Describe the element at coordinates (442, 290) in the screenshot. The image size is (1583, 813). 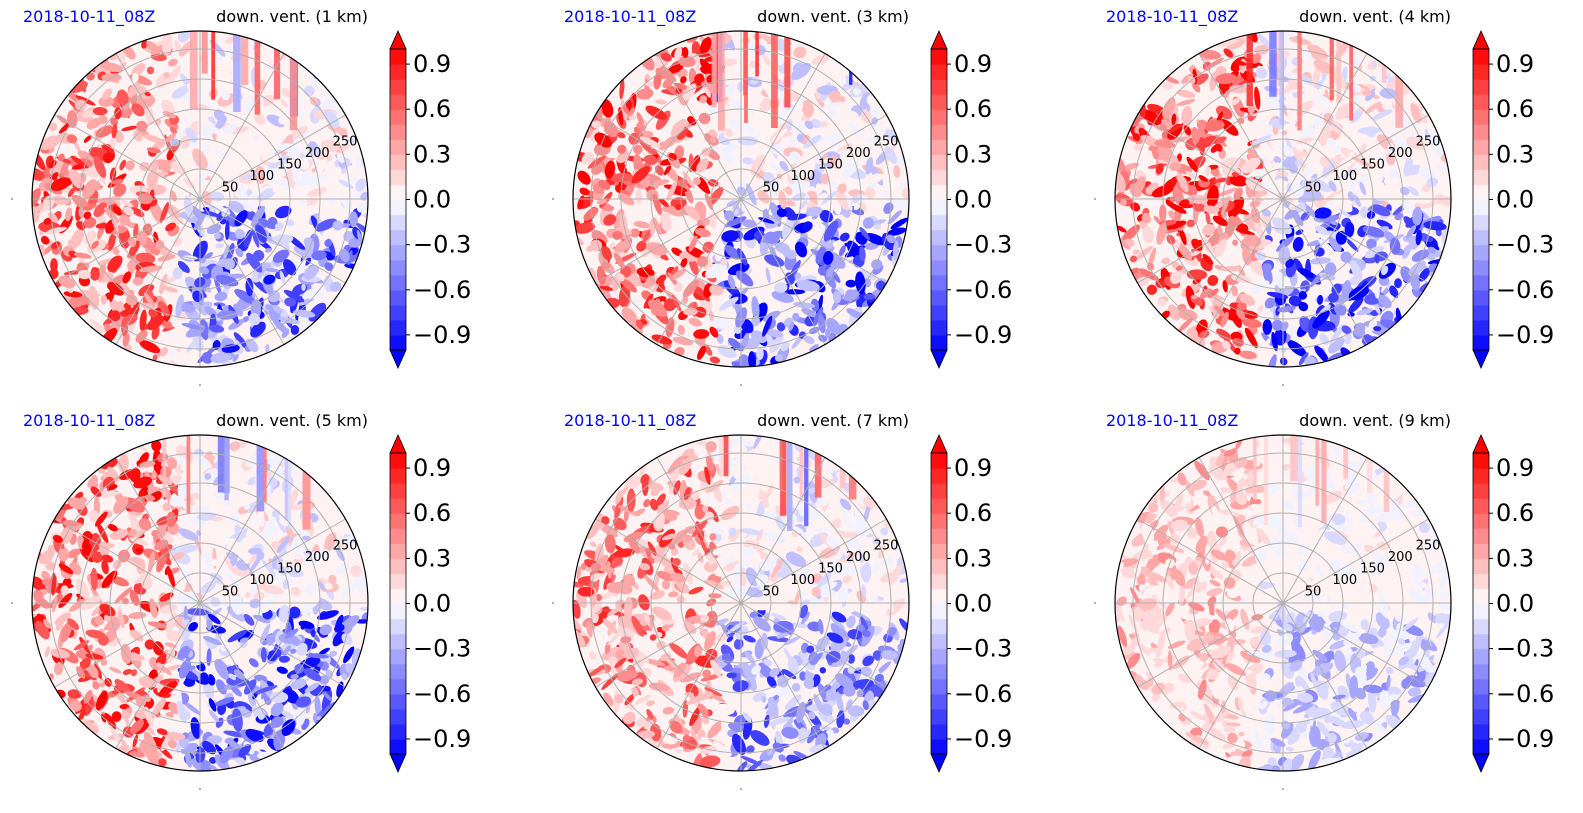
I see `colorbar-tick-label: −0.6` at that location.